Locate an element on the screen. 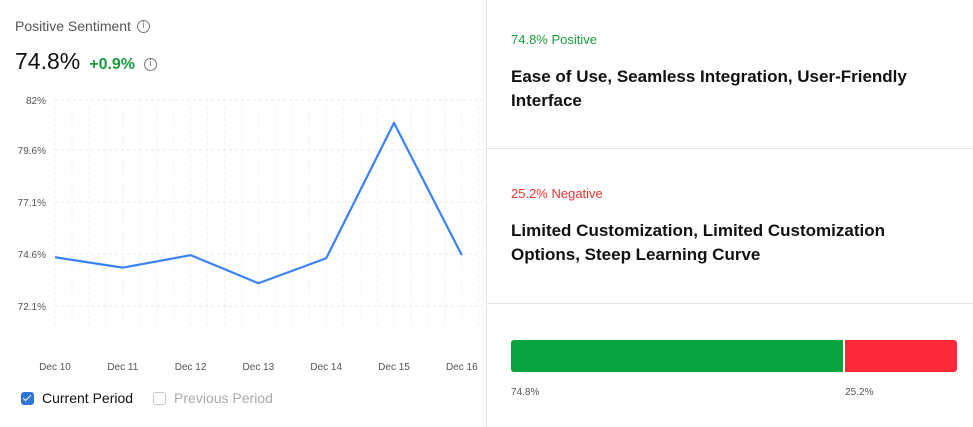 Image resolution: width=973 pixels, height=427 pixels. negative-label: 25.2% Negative is located at coordinates (557, 193).